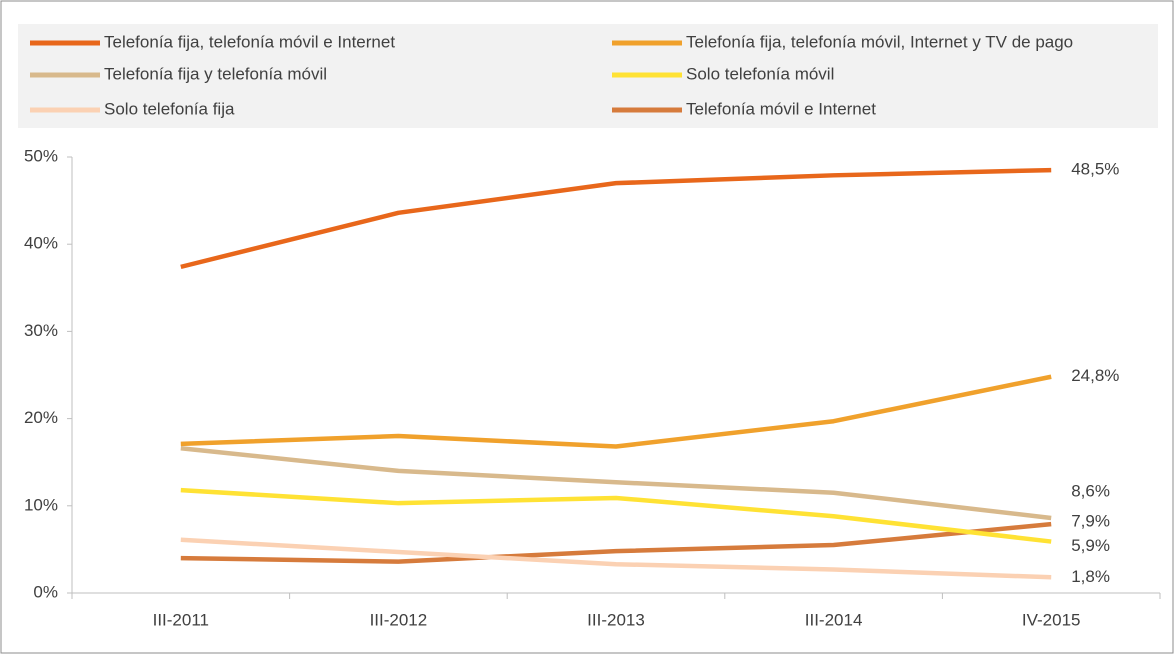 The height and width of the screenshot is (659, 1175). Describe the element at coordinates (41, 155) in the screenshot. I see `y-tick-label: 50%` at that location.